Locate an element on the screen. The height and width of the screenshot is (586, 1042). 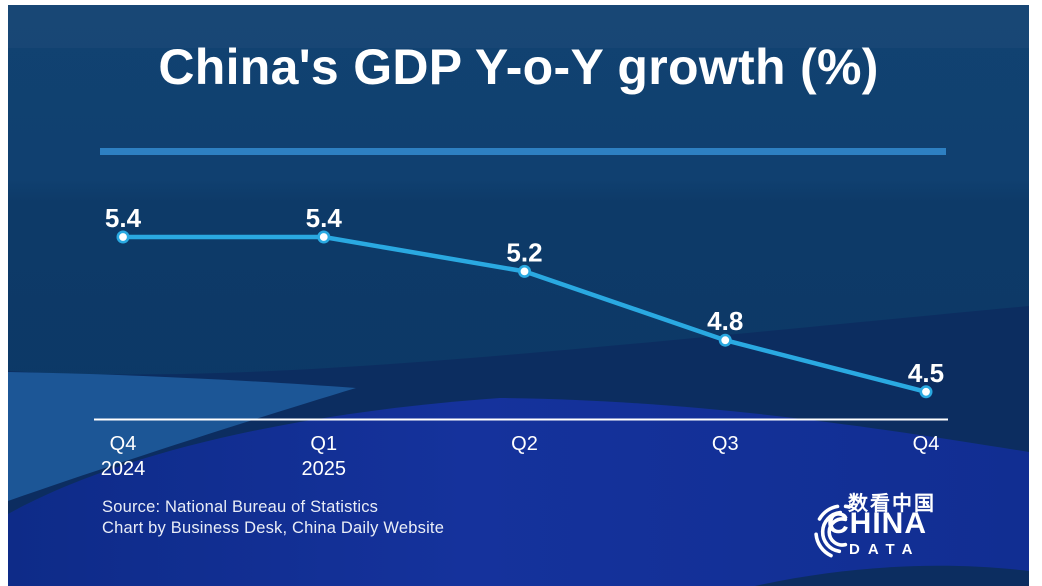
x-tick-year-label: 2024 is located at coordinates (123, 469).